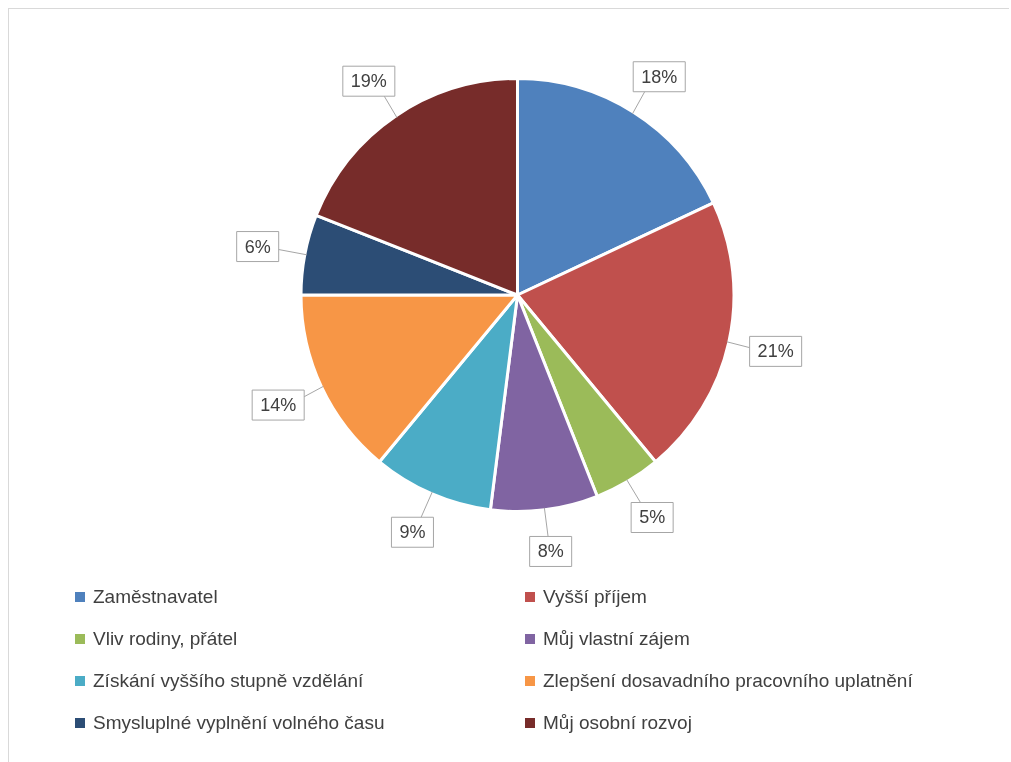  What do you see at coordinates (165, 639) in the screenshot?
I see `legend-label: Vliv rodiny, přátel` at bounding box center [165, 639].